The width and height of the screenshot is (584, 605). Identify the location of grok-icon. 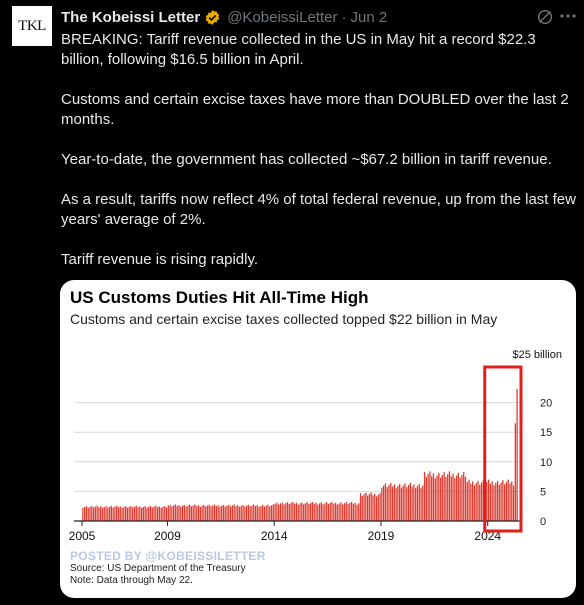
(545, 17).